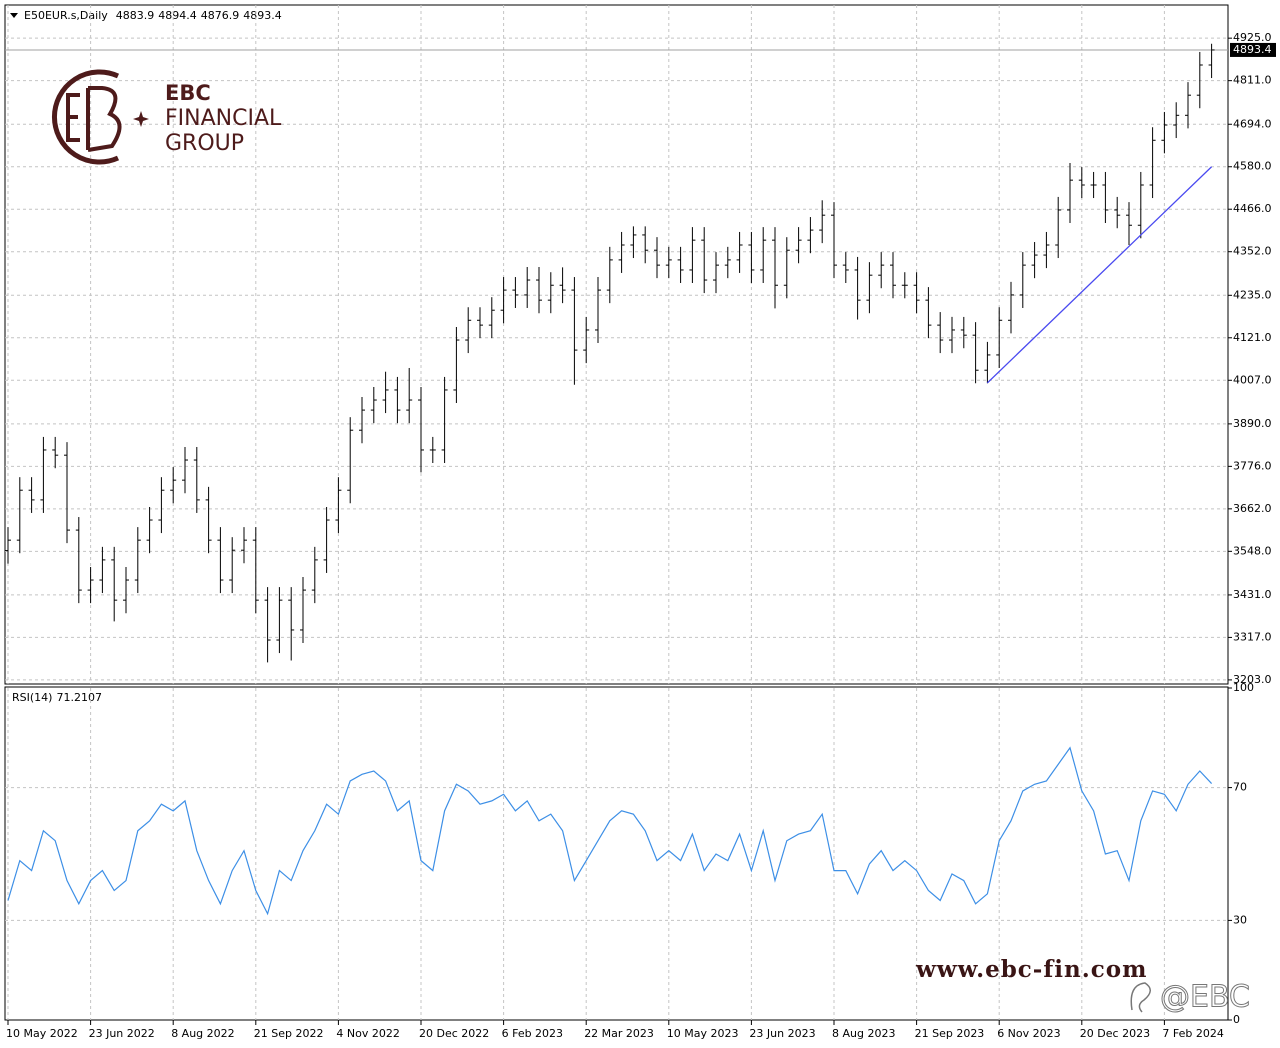 This screenshot has height=1048, width=1280. I want to click on y-tick-label: 4466.0, so click(1252, 208).